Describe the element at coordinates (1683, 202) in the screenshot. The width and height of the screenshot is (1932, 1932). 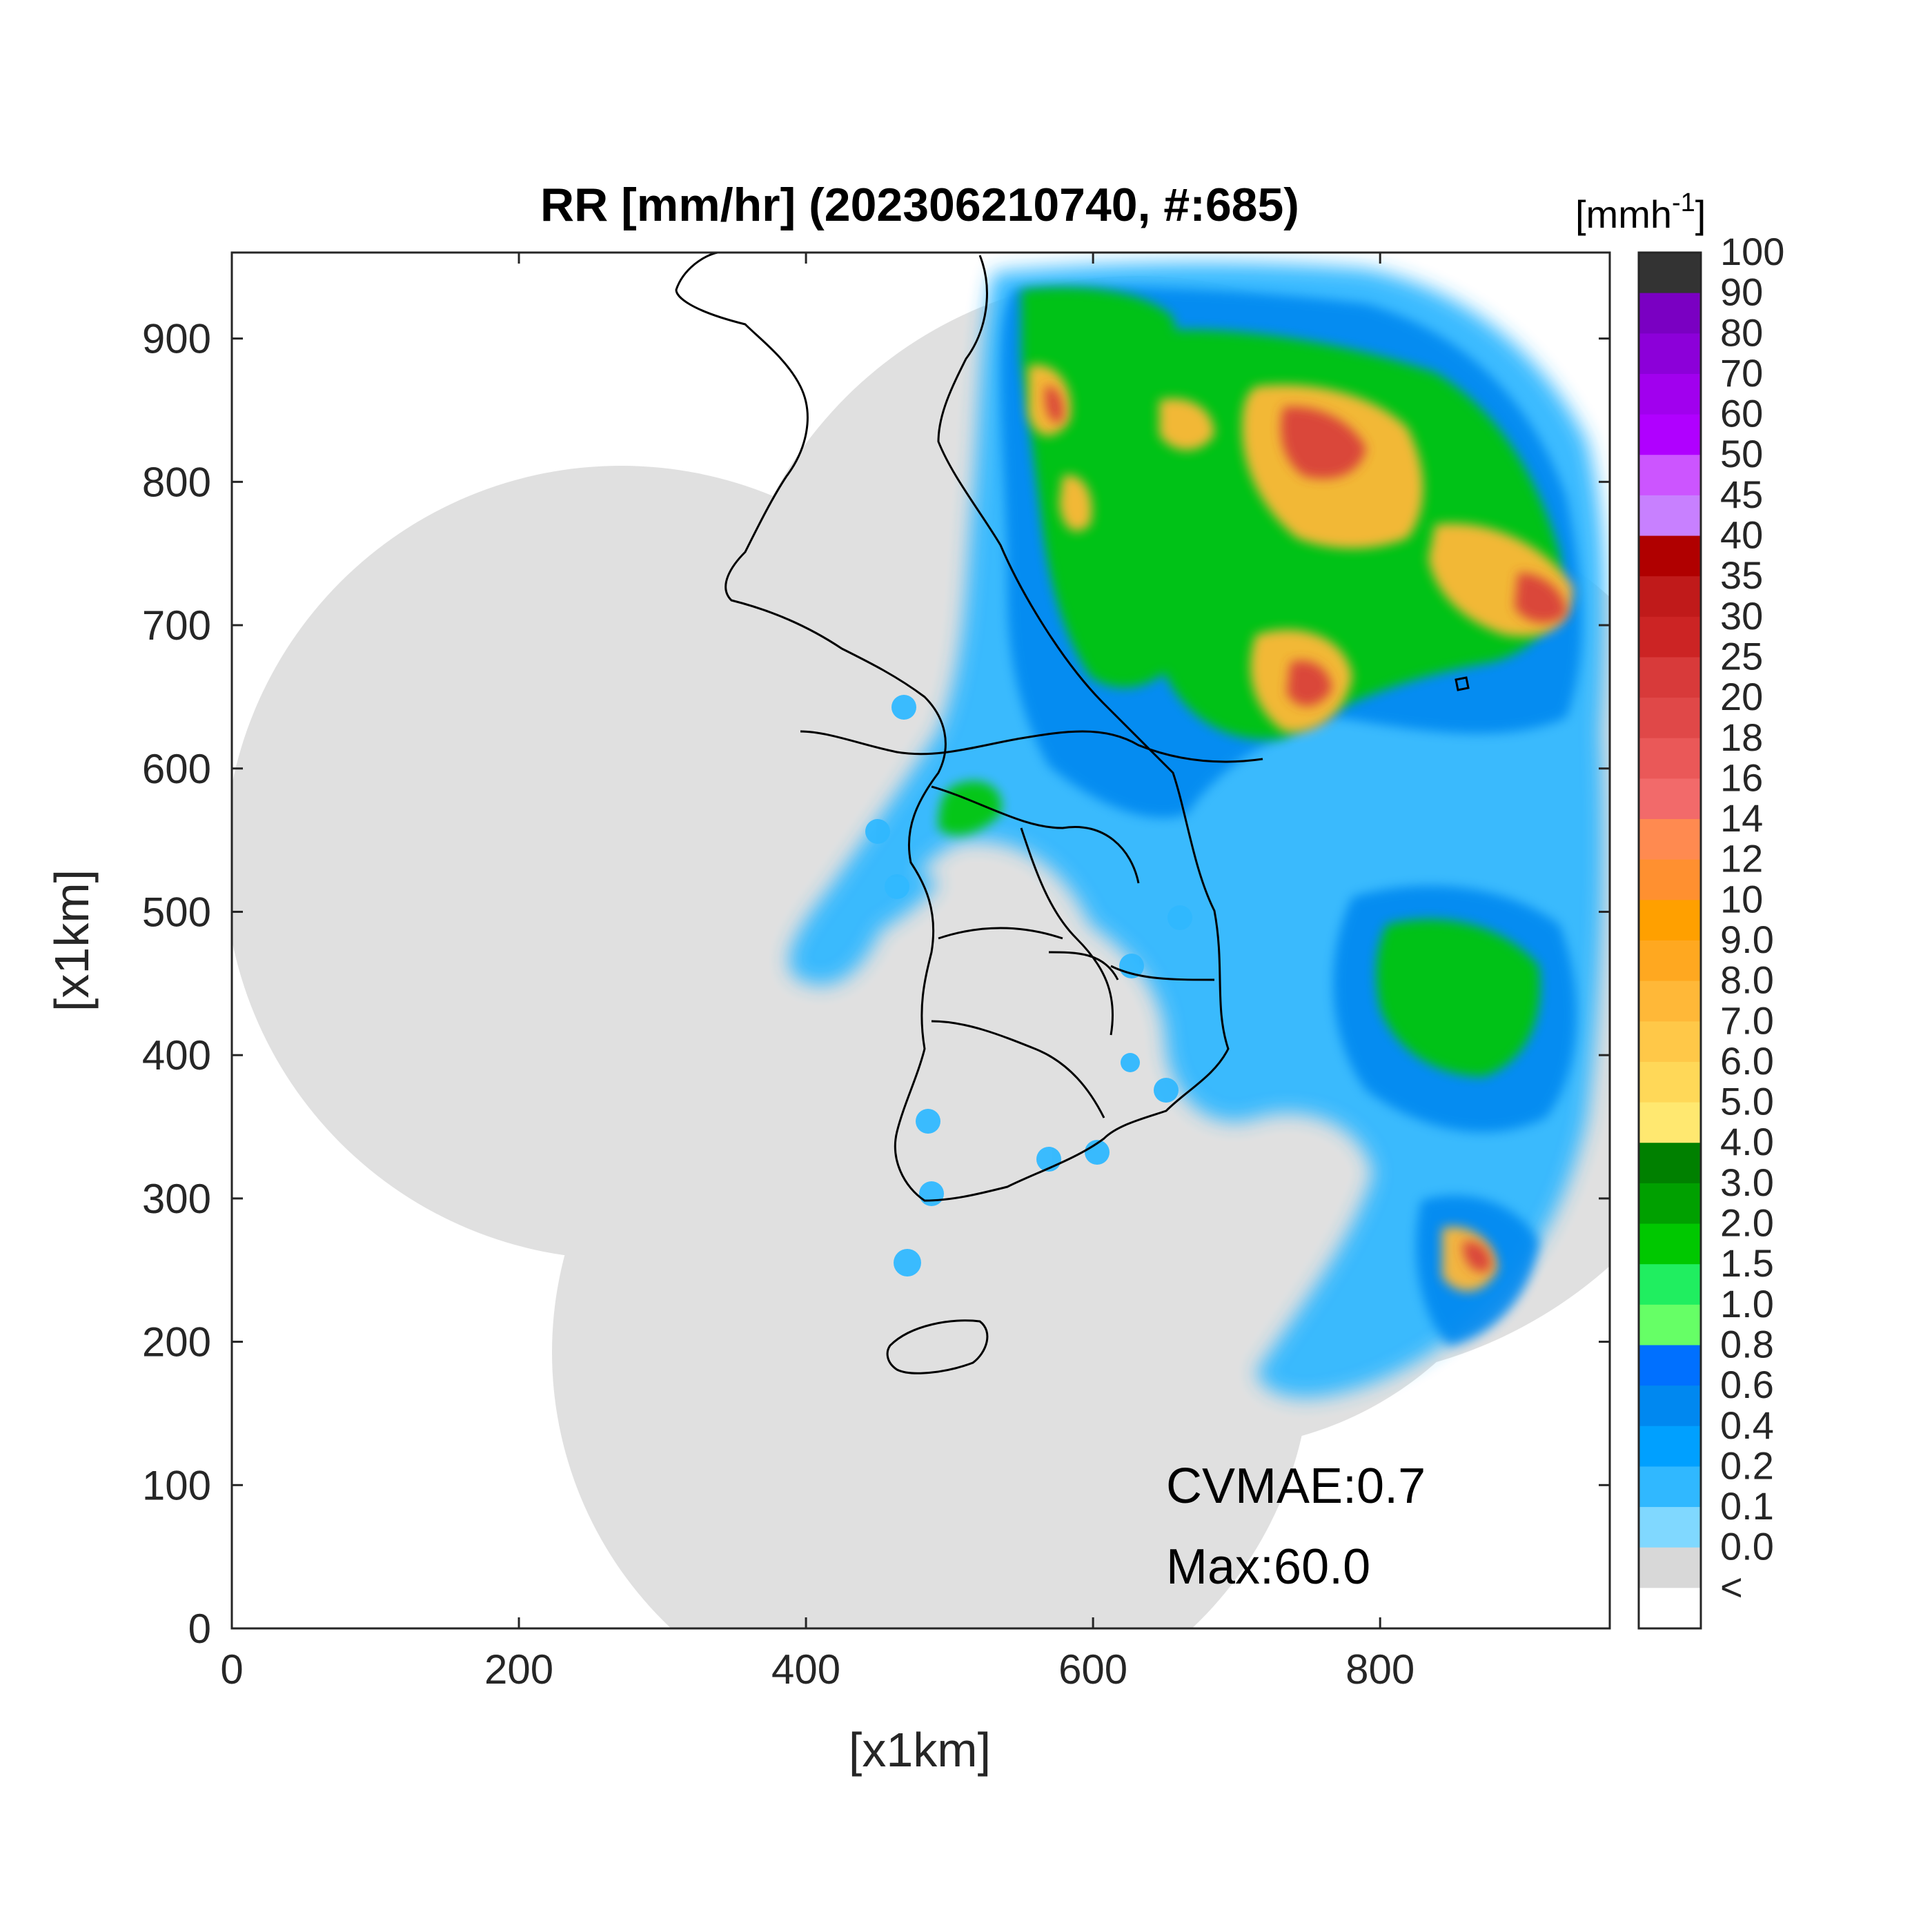
I see `colorbar-unit-exponent: -1` at that location.